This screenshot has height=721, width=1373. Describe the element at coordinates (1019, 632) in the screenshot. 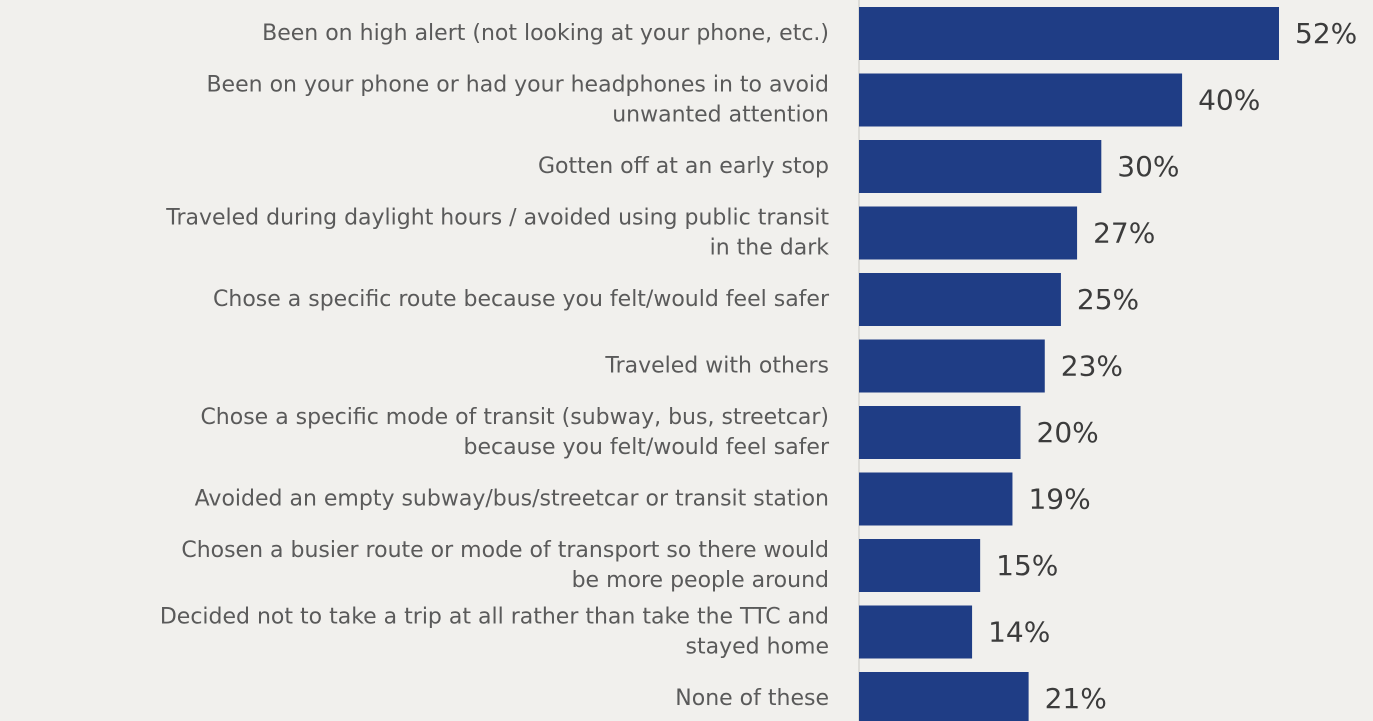

I see `value-label: 14%` at that location.